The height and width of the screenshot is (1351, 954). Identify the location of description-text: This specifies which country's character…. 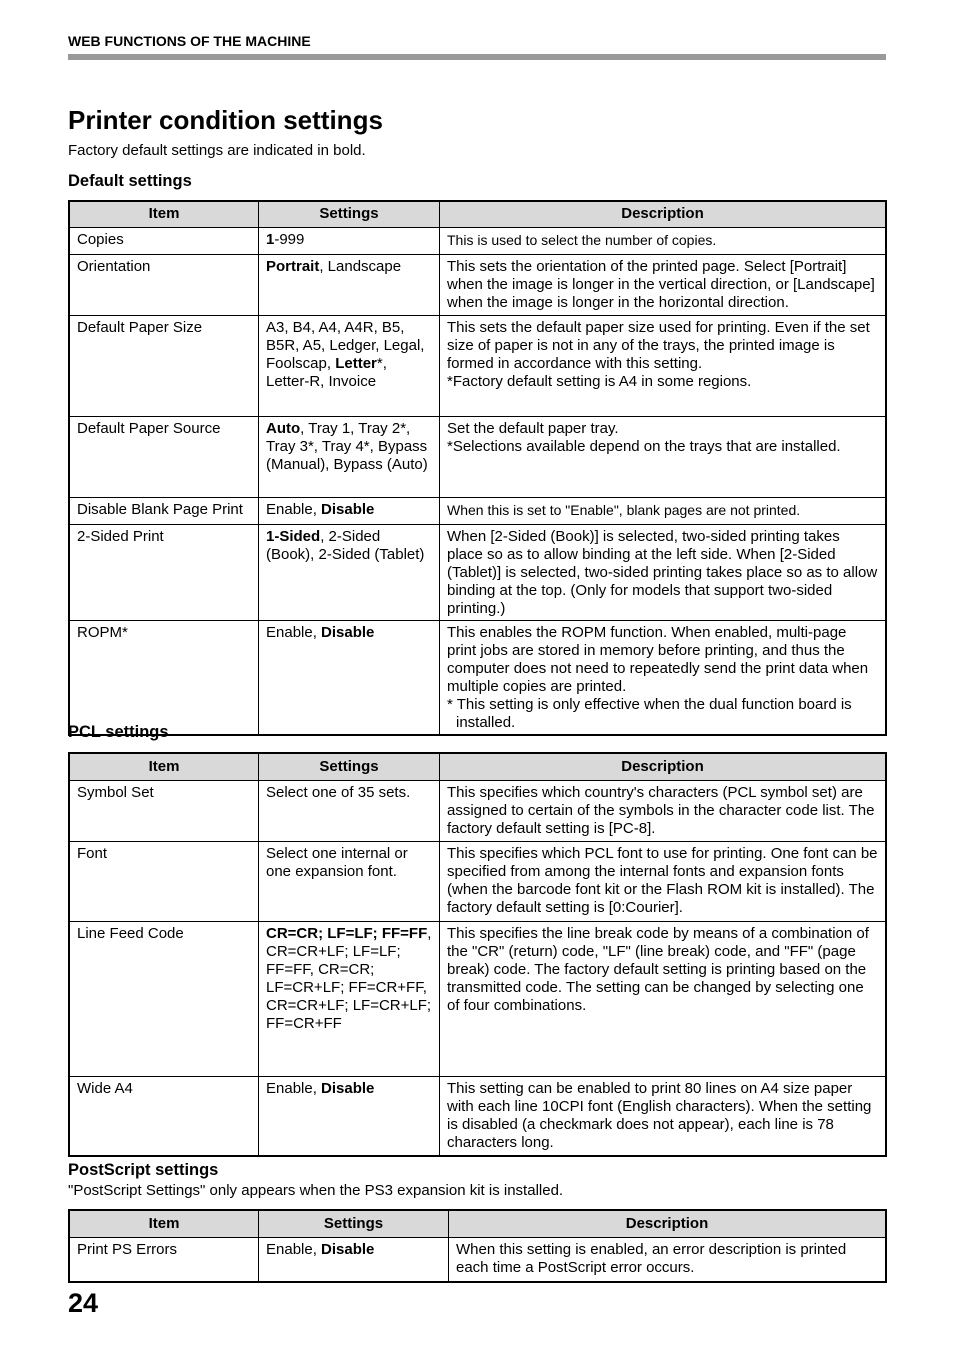
(661, 810).